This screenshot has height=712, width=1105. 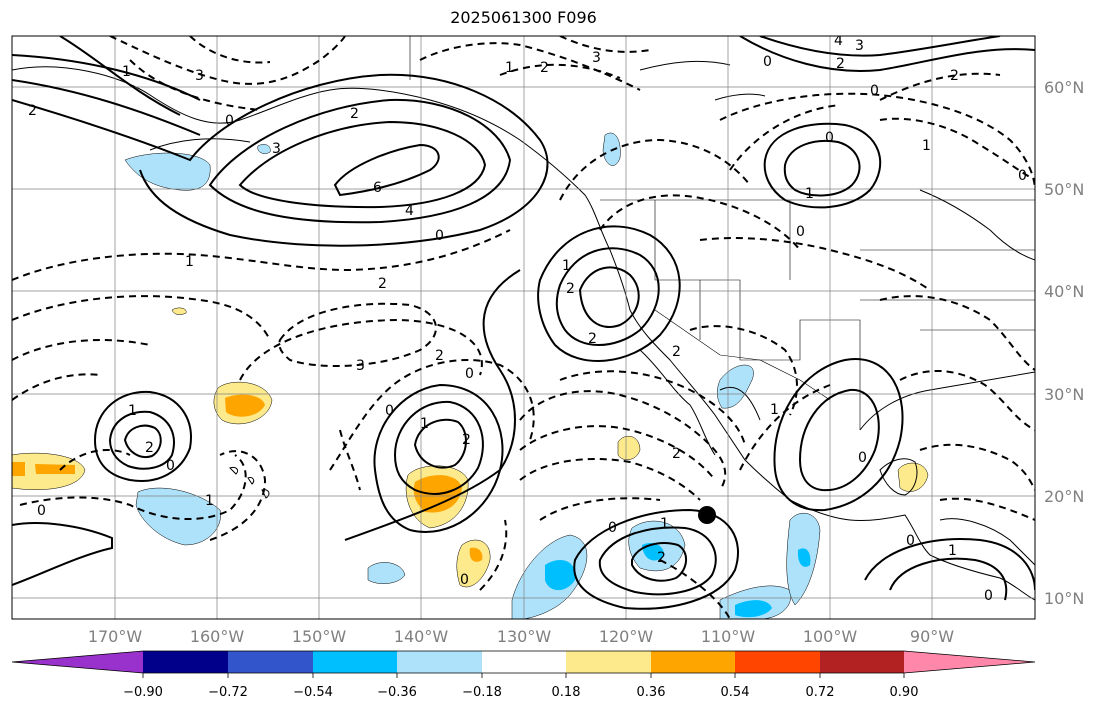 What do you see at coordinates (397, 692) in the screenshot?
I see `colorbar-tick-label: −0.36` at bounding box center [397, 692].